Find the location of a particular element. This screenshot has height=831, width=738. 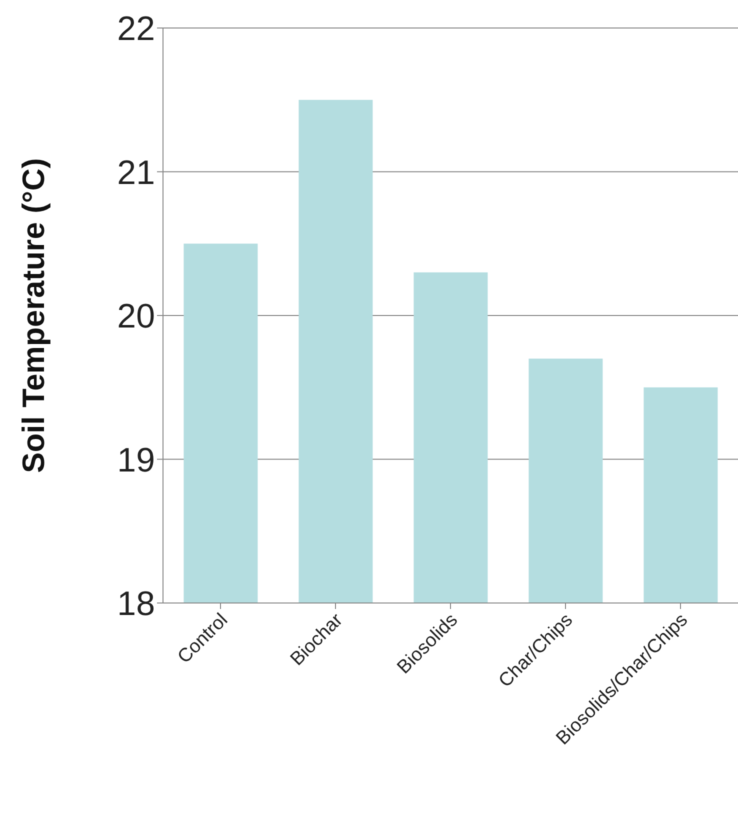

y-tick-label: 22 is located at coordinates (136, 29).